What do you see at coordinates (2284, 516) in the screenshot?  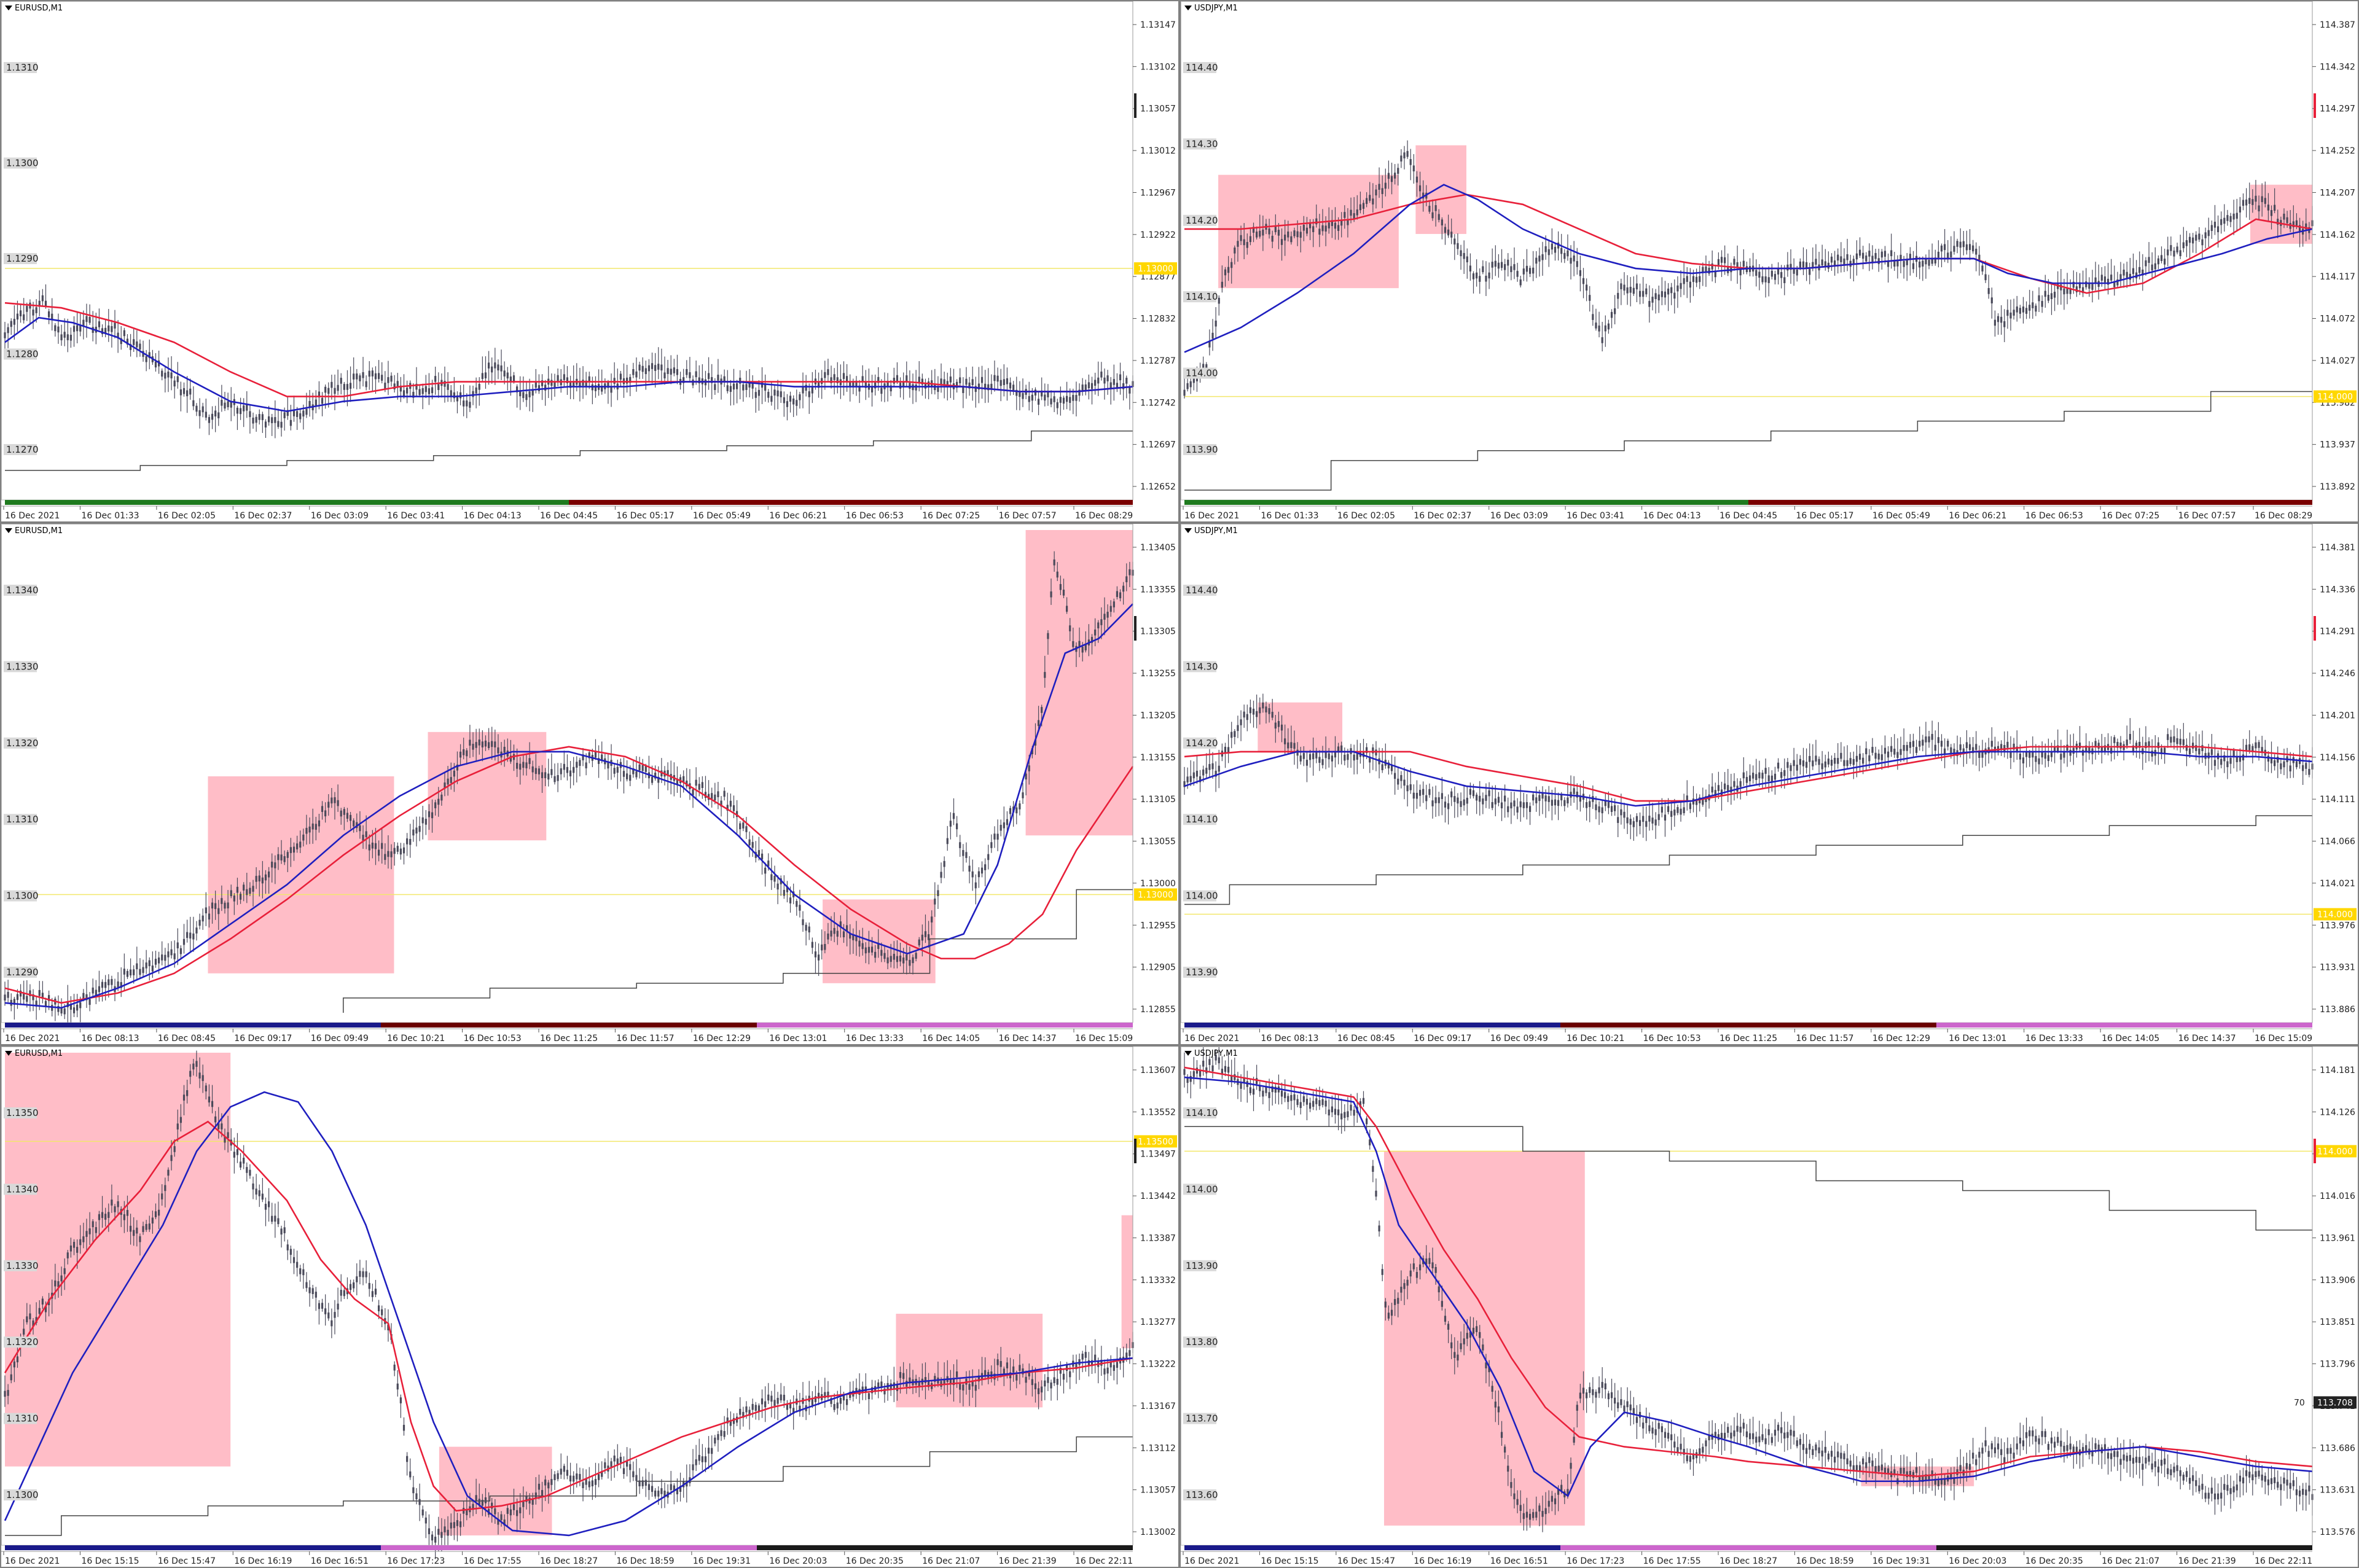 I see `time-label: 16 Dec 08:29` at bounding box center [2284, 516].